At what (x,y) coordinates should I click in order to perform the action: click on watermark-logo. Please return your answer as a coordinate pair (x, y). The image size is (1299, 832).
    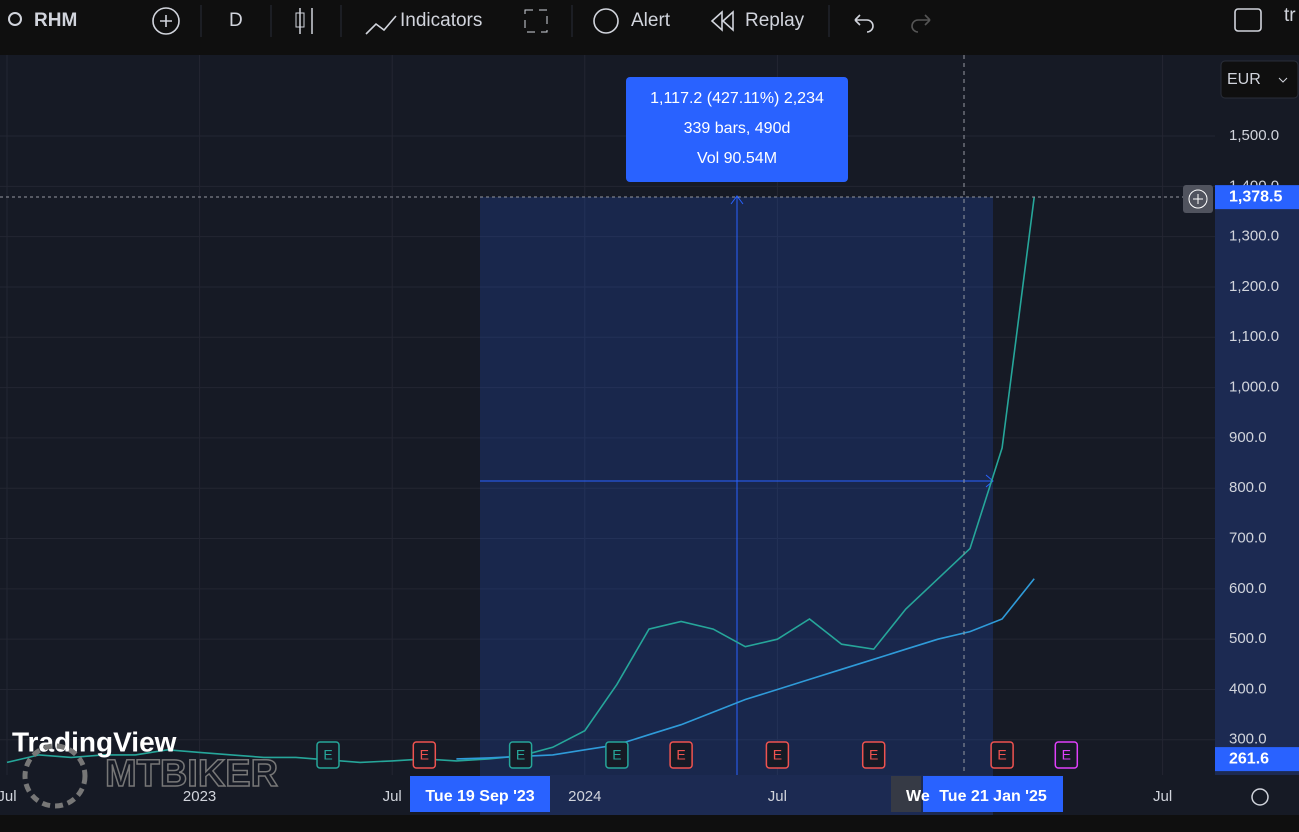
    Looking at the image, I should click on (55, 776).